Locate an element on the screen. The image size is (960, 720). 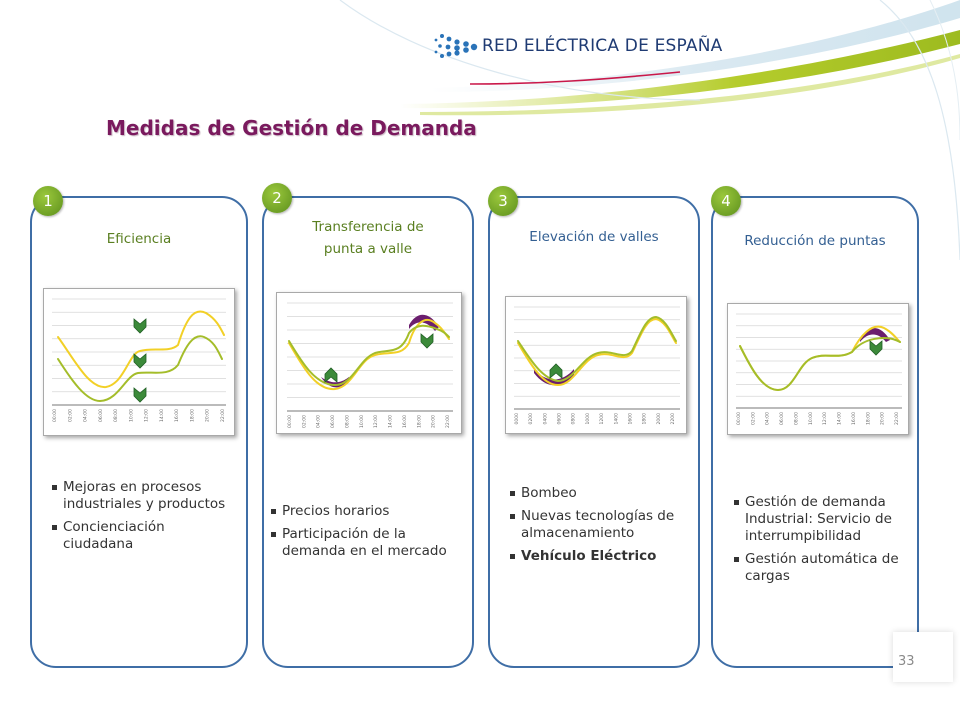
page-number-box is located at coordinates (923, 657).